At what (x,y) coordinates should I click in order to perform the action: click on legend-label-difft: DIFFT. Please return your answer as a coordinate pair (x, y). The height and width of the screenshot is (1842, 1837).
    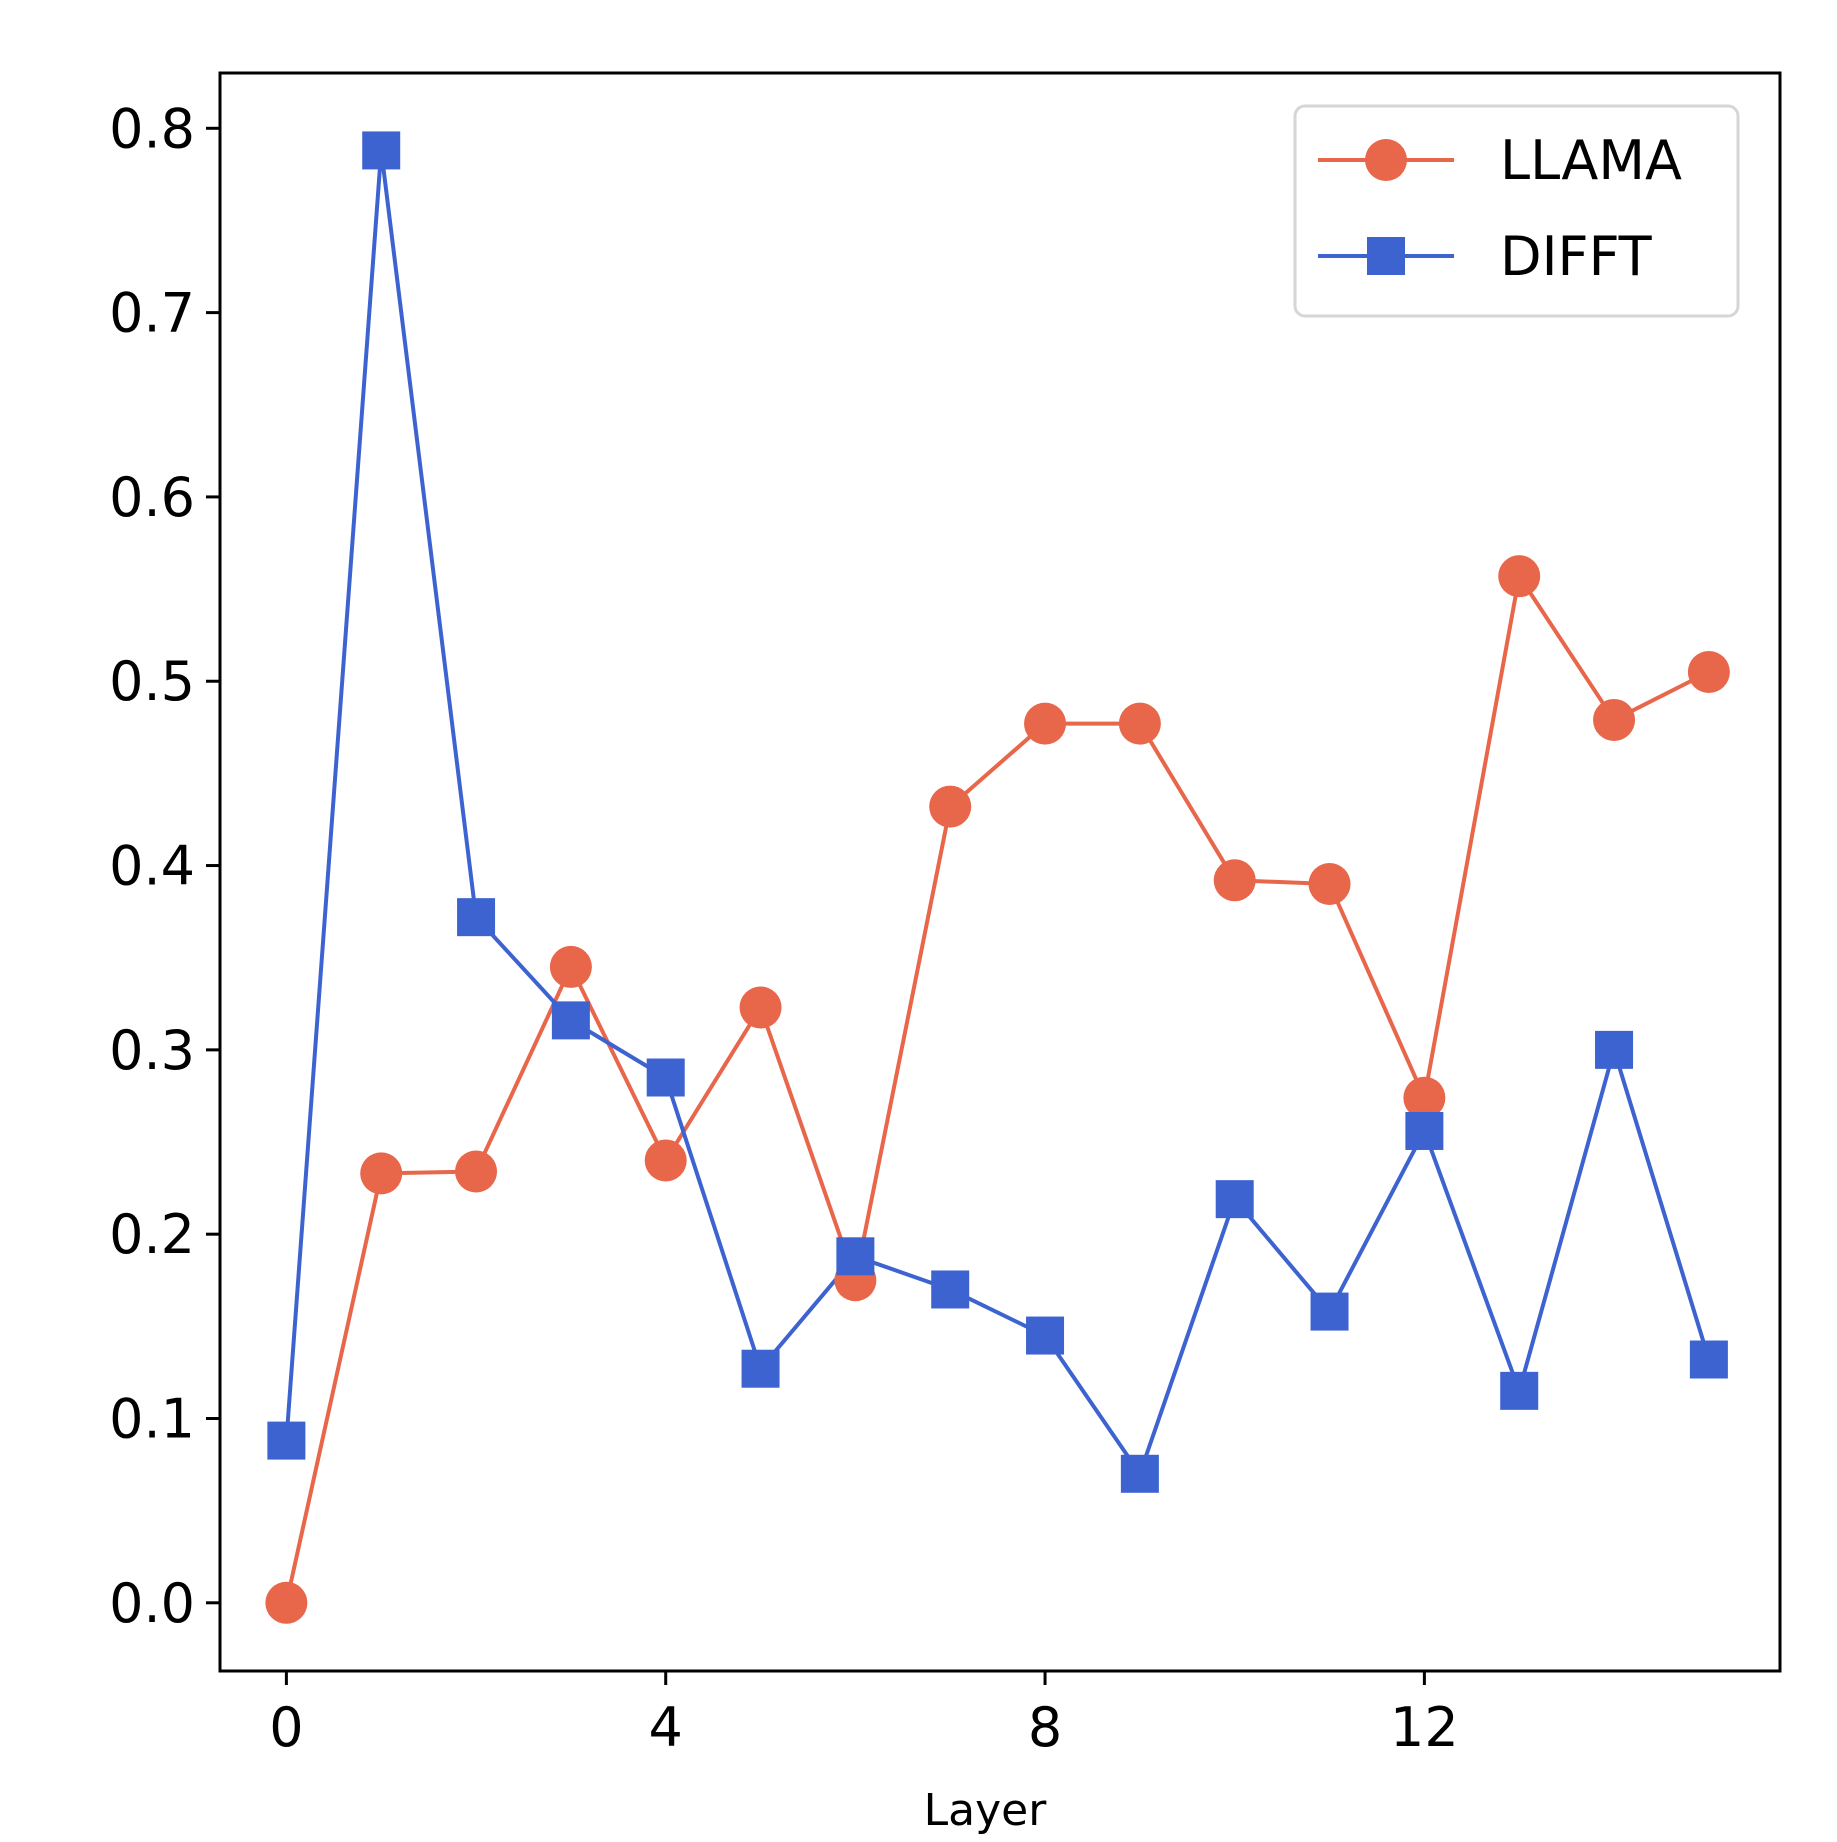
    Looking at the image, I should click on (1576, 256).